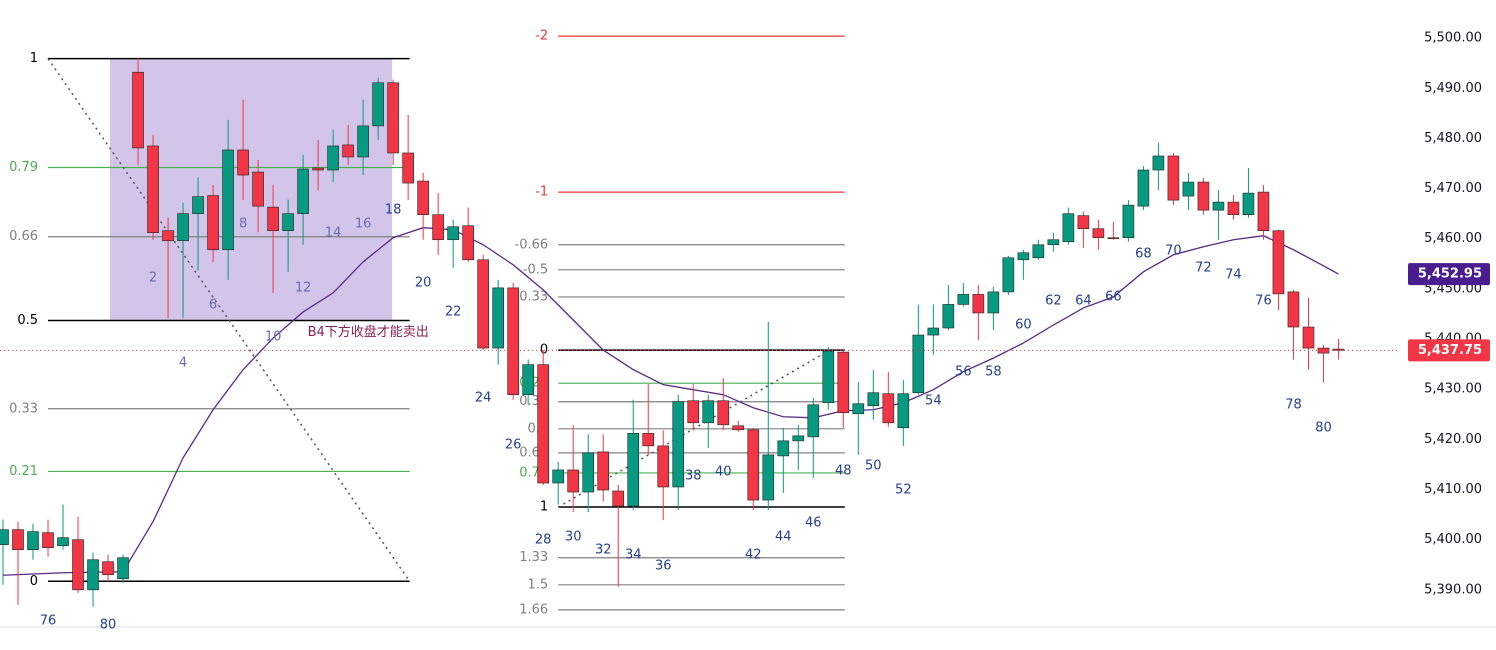 The height and width of the screenshot is (650, 1496). Describe the element at coordinates (1453, 288) in the screenshot. I see `y-tick-label: 5,450.00` at that location.